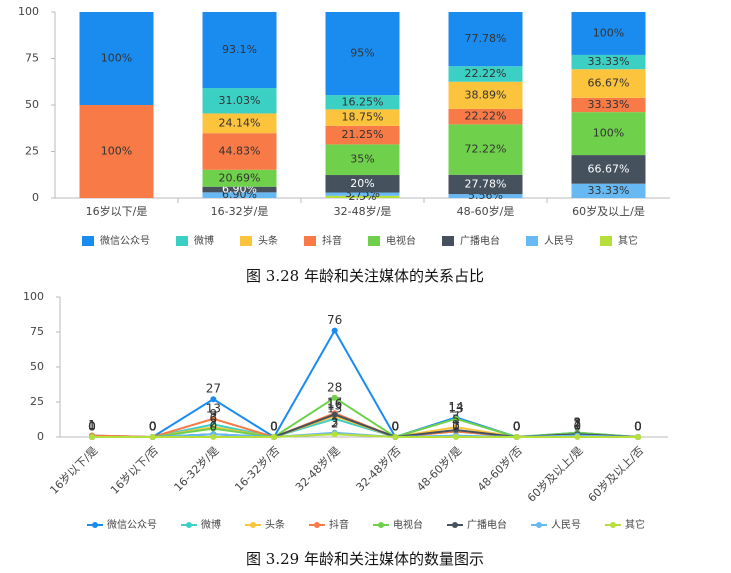 This screenshot has height=573, width=731. What do you see at coordinates (615, 473) in the screenshot?
I see `x-tick-label: 60岁及以上/否` at bounding box center [615, 473].